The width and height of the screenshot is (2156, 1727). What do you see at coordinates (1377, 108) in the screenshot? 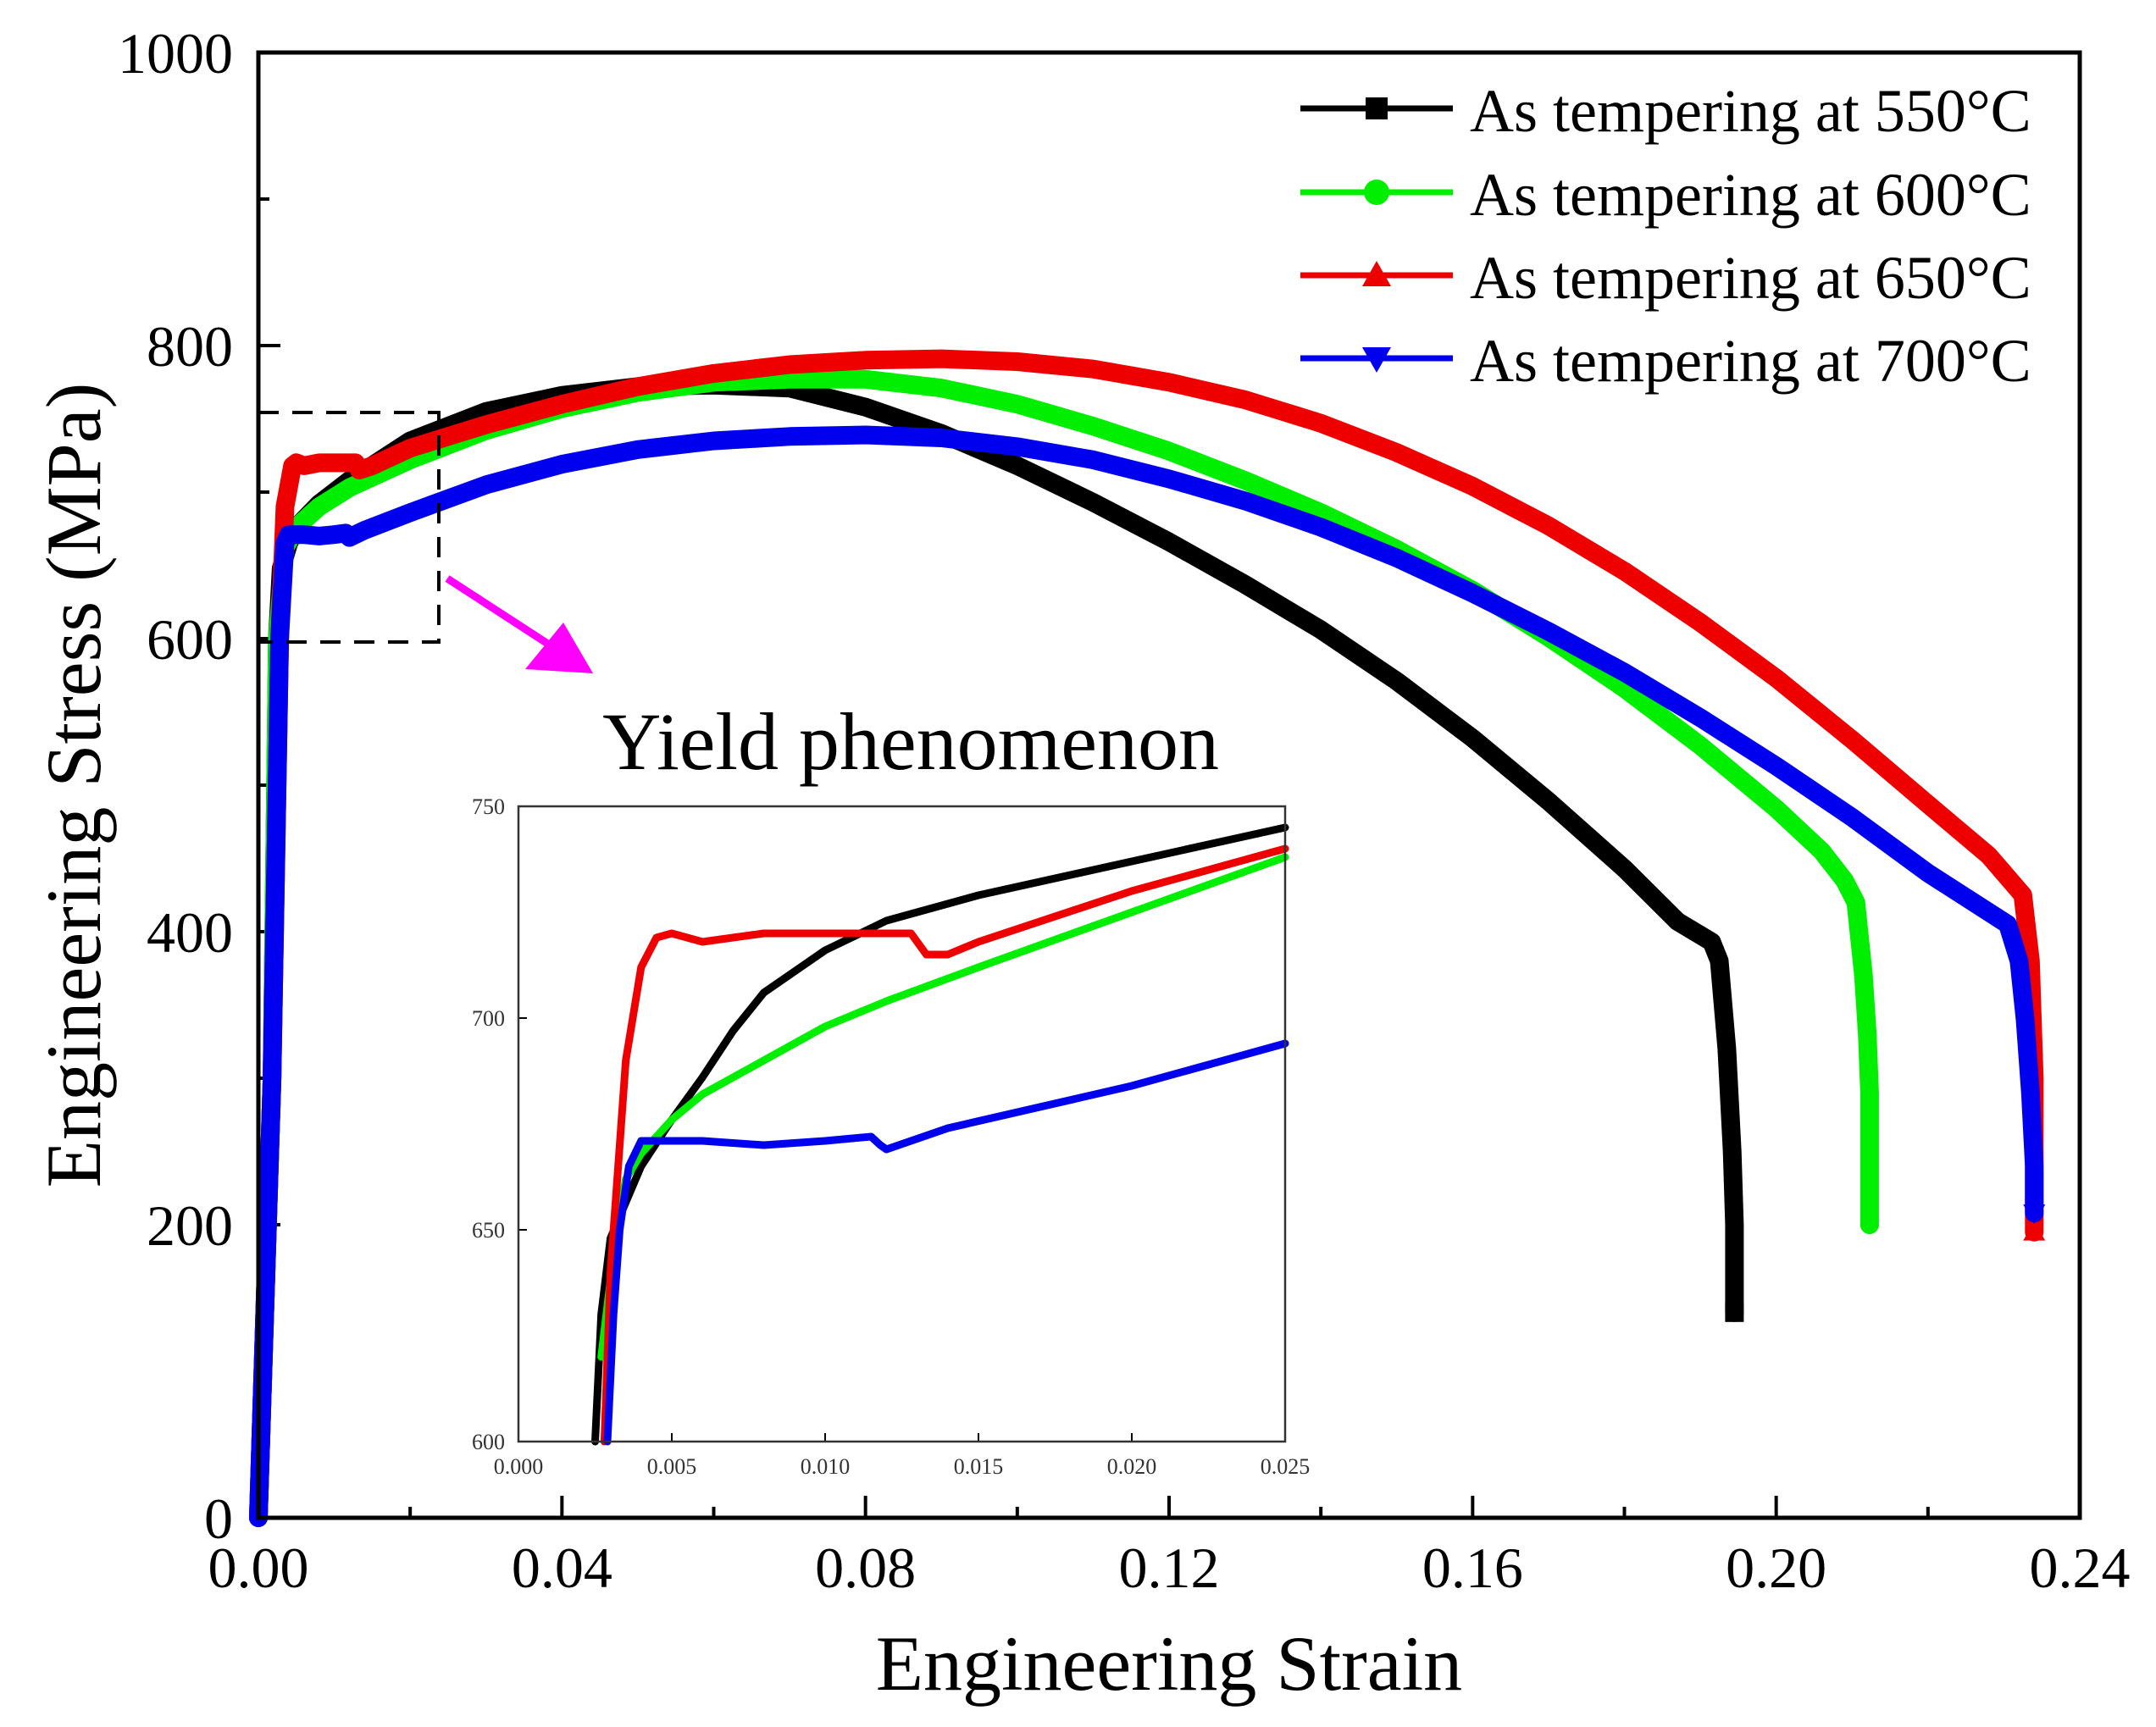
I see `legend-marker-square` at bounding box center [1377, 108].